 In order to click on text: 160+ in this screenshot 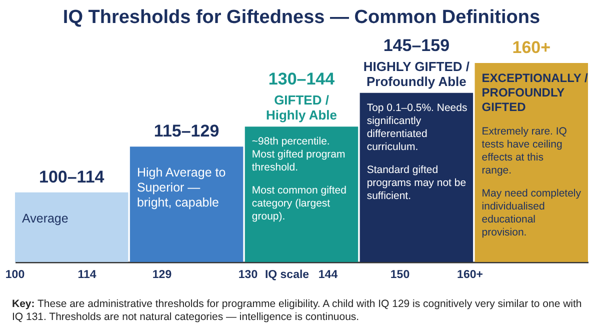, I will do `click(470, 275)`.